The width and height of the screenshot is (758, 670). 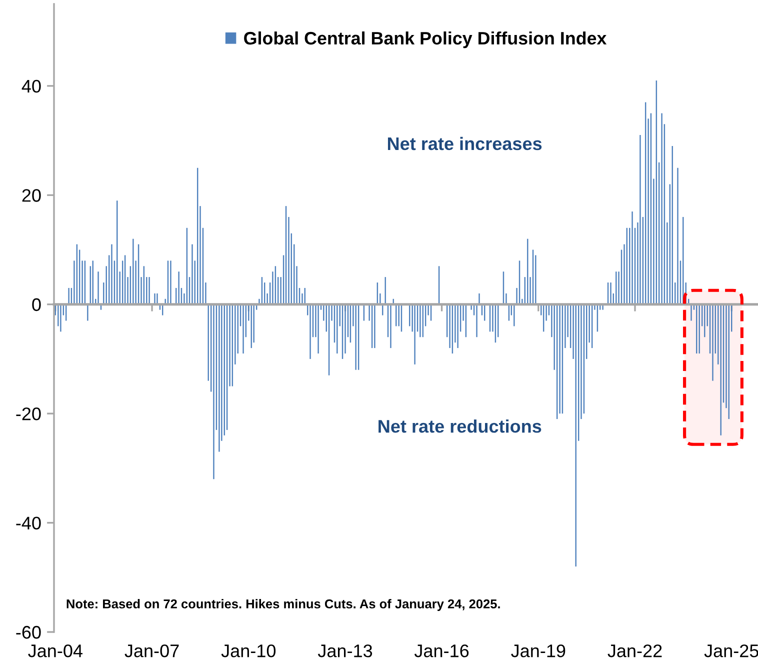 What do you see at coordinates (55, 651) in the screenshot?
I see `x-tick-label: Jan-04` at bounding box center [55, 651].